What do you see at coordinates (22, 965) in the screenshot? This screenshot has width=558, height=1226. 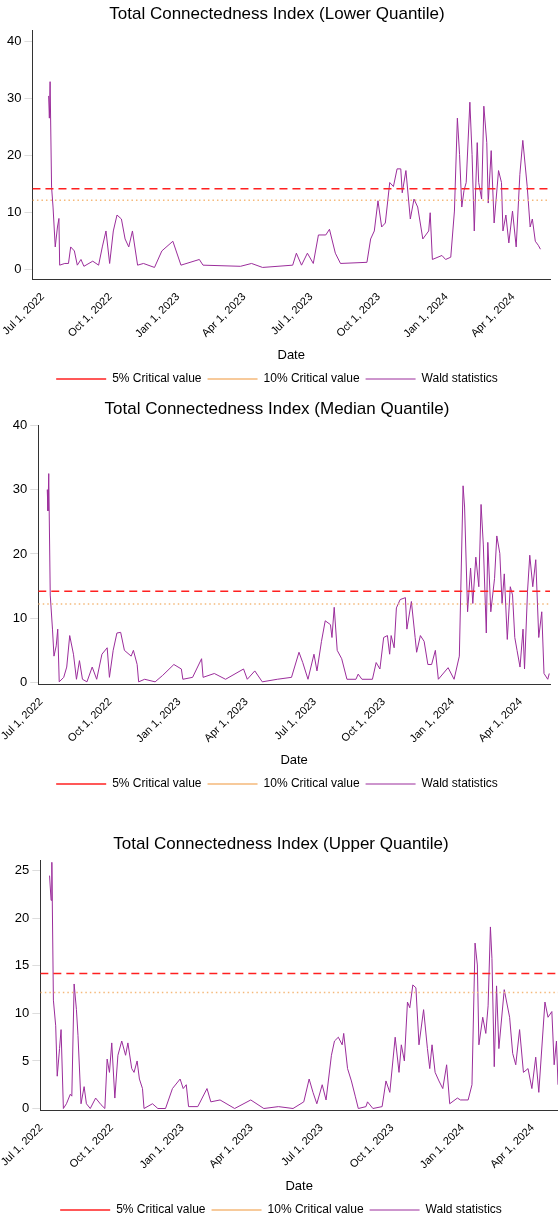 I see `y-tick-label: 15` at bounding box center [22, 965].